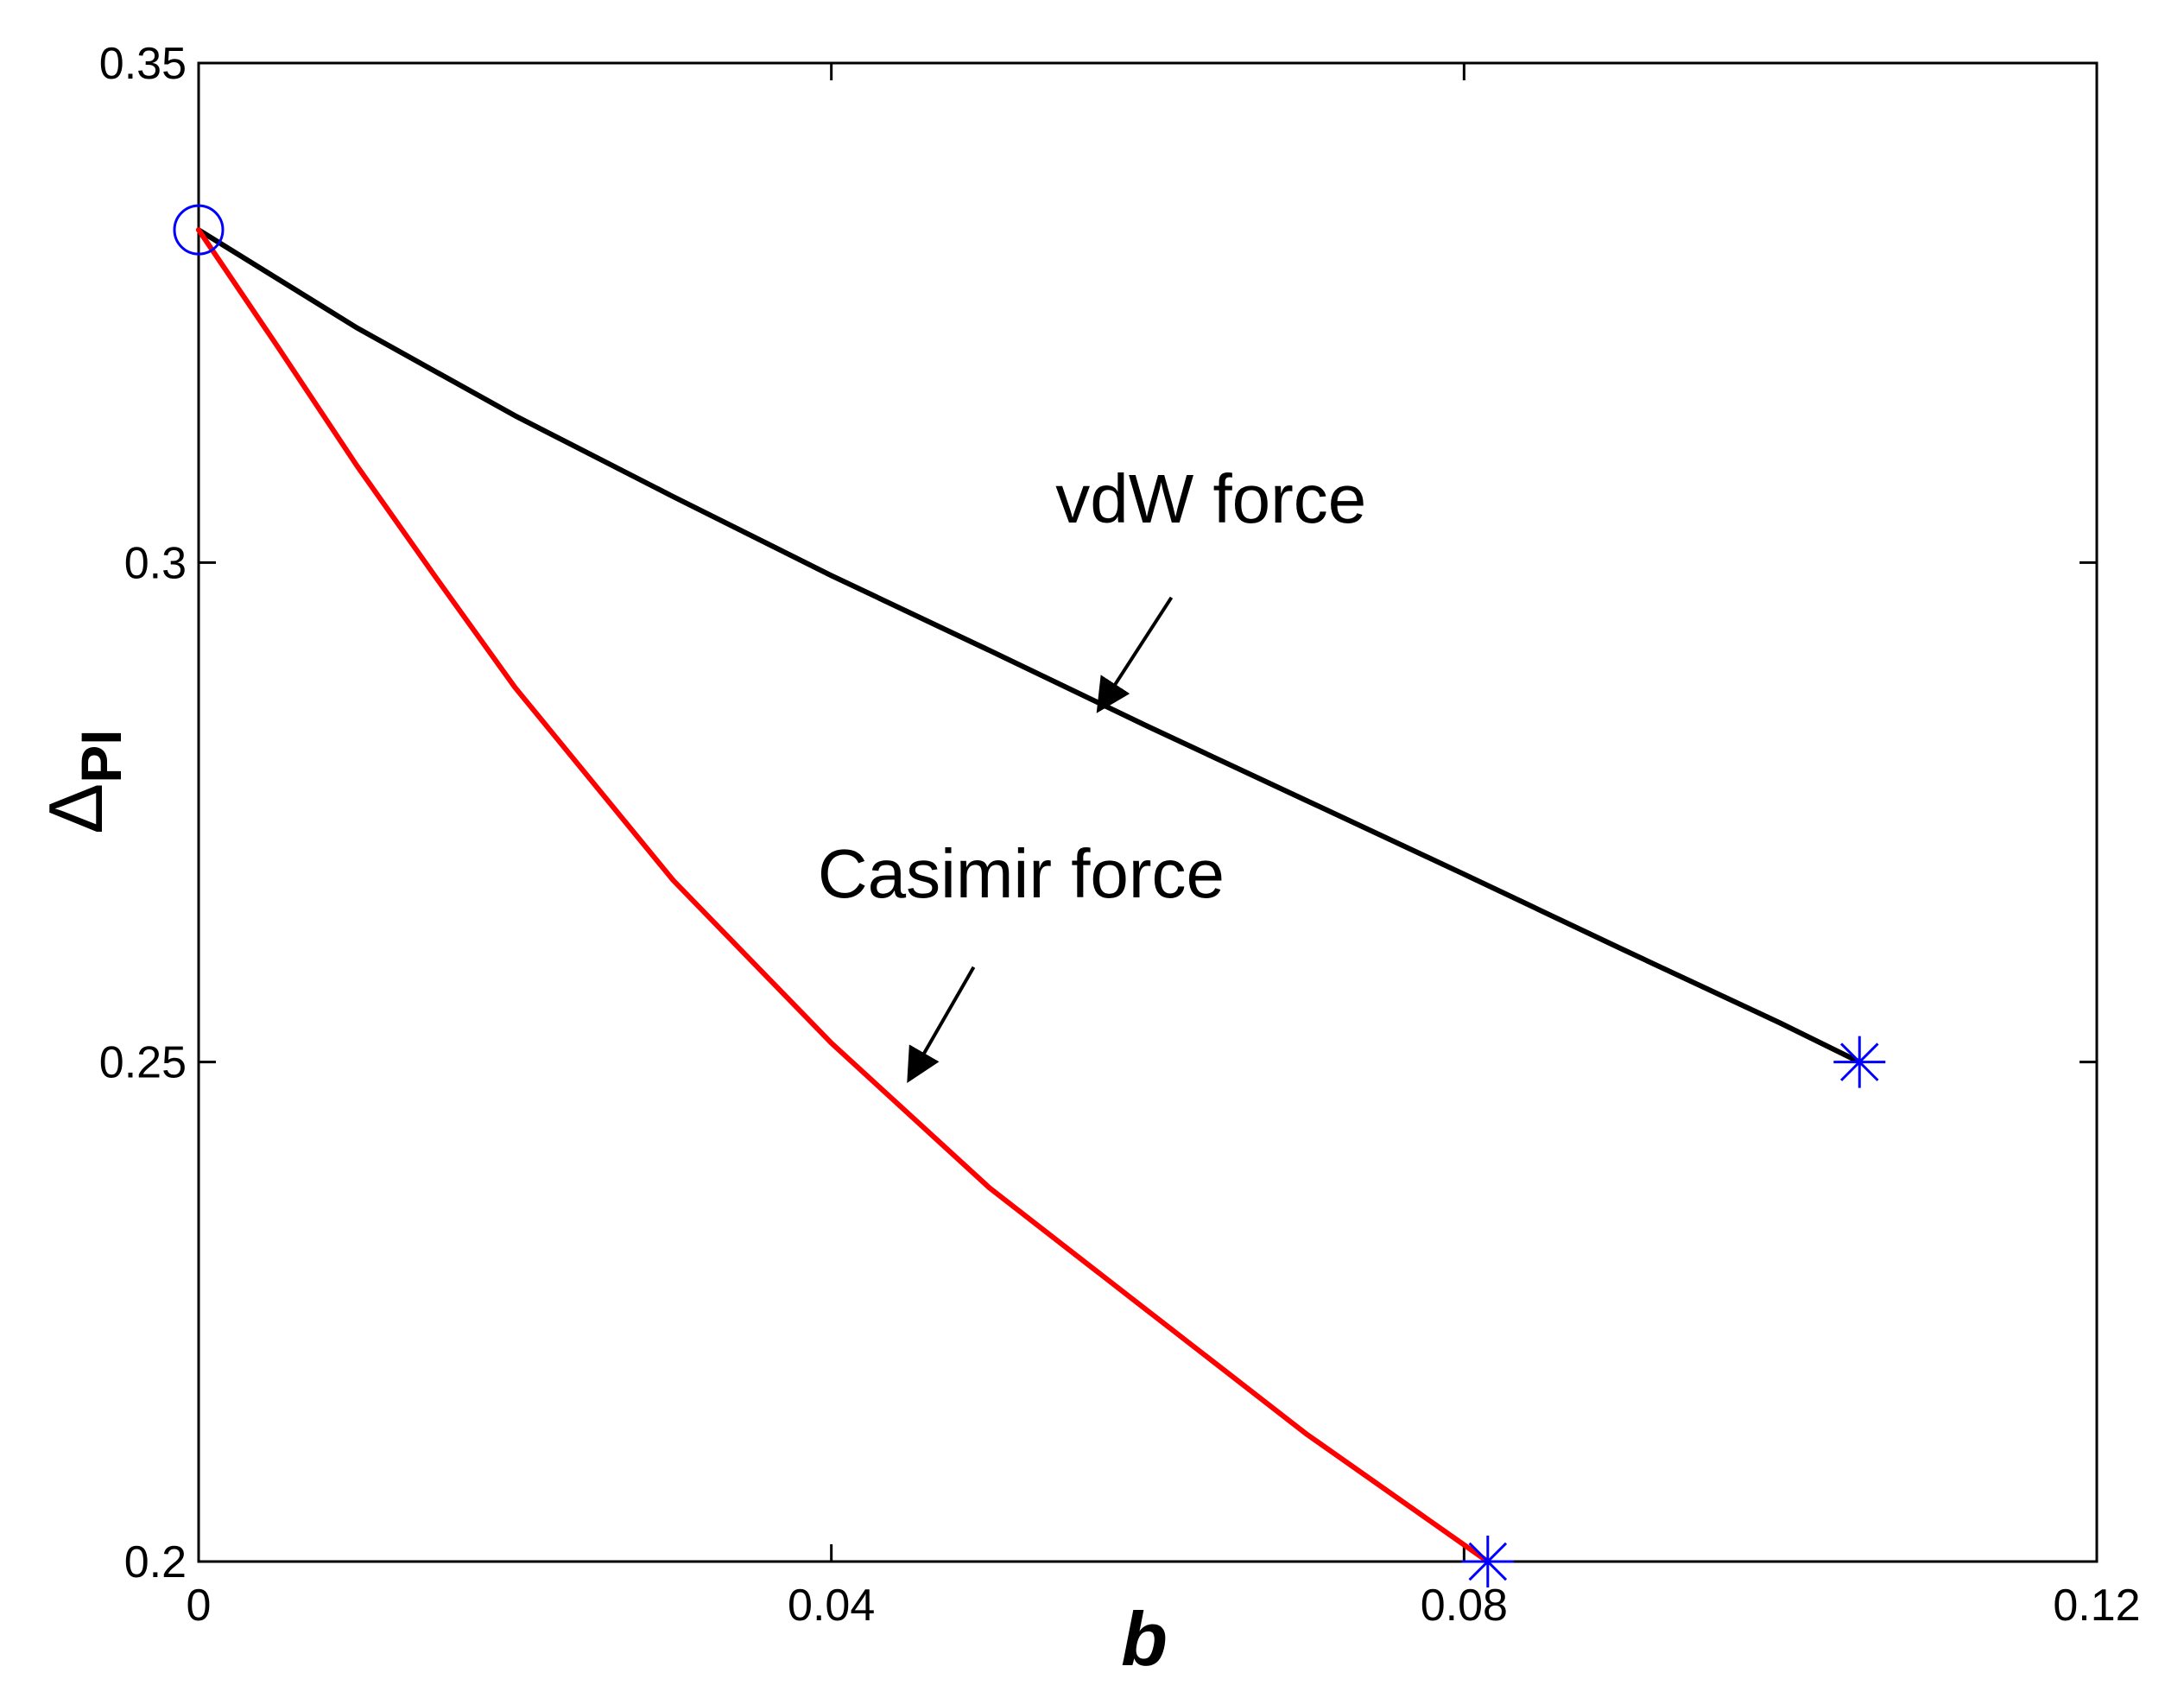 This screenshot has height=1698, width=2184. What do you see at coordinates (1211, 498) in the screenshot?
I see `annotation-label: vdW force` at bounding box center [1211, 498].